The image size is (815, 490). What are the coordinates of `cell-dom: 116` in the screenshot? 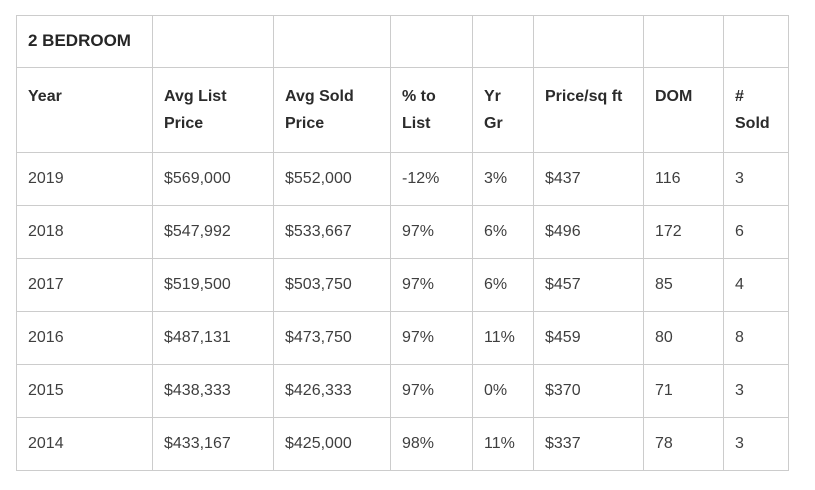 It's located at (683, 179).